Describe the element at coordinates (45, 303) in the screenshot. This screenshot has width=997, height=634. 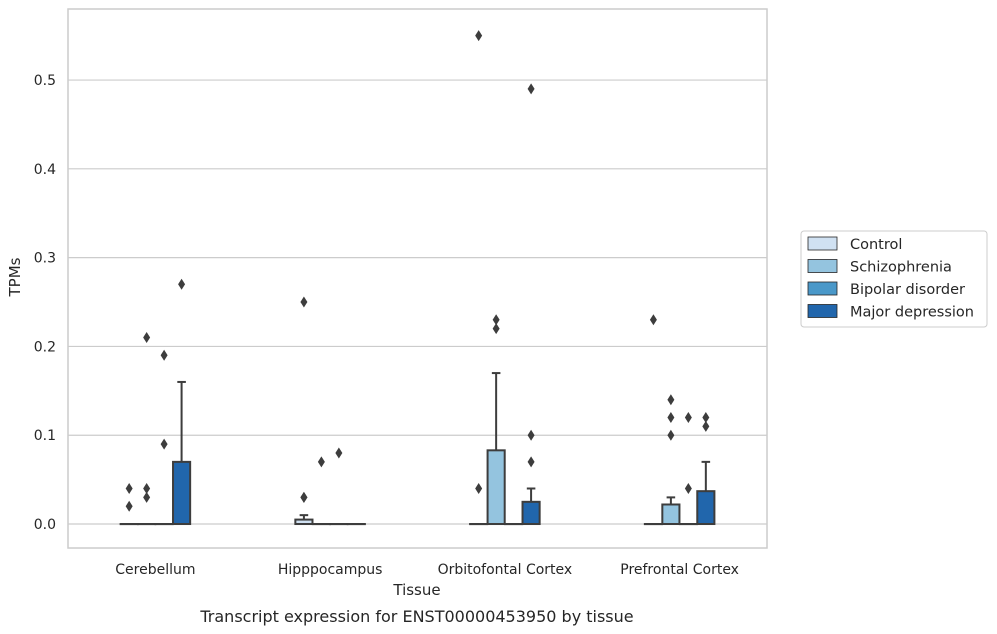
I see `y-axis-ticks: 0.0 0.1 0.2 0.3 0.4 0.5` at that location.